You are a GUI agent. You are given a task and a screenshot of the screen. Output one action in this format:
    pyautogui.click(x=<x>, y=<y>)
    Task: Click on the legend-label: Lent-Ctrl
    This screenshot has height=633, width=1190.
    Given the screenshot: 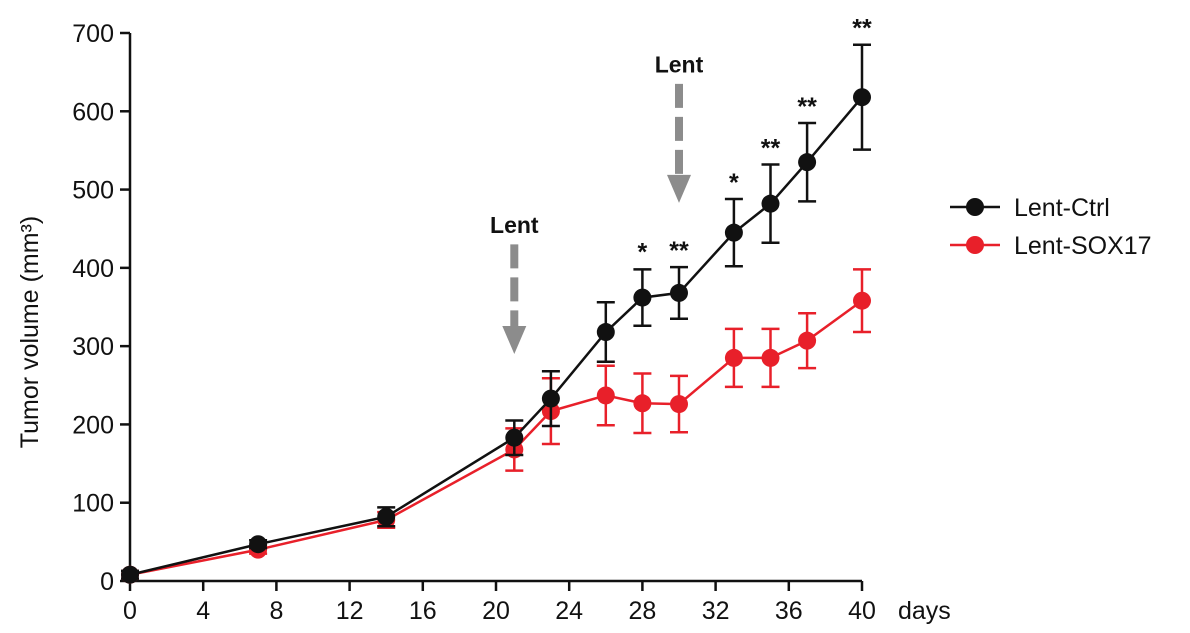 What is the action you would take?
    pyautogui.click(x=1062, y=208)
    